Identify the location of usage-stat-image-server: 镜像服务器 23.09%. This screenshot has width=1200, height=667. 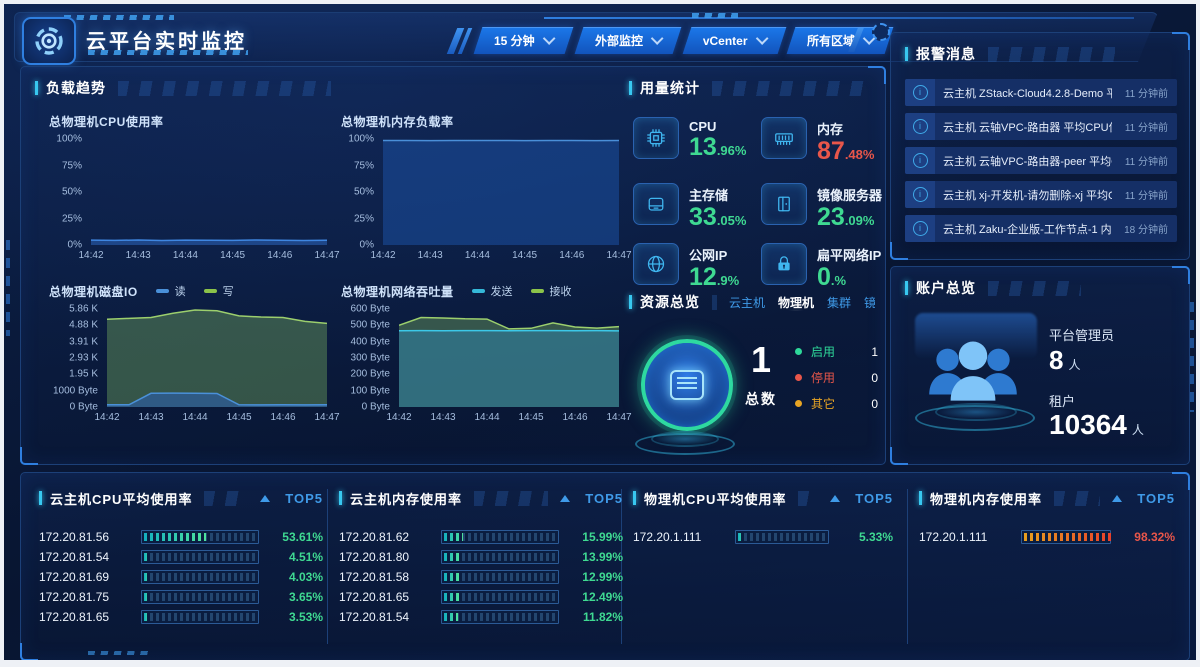
(824, 206).